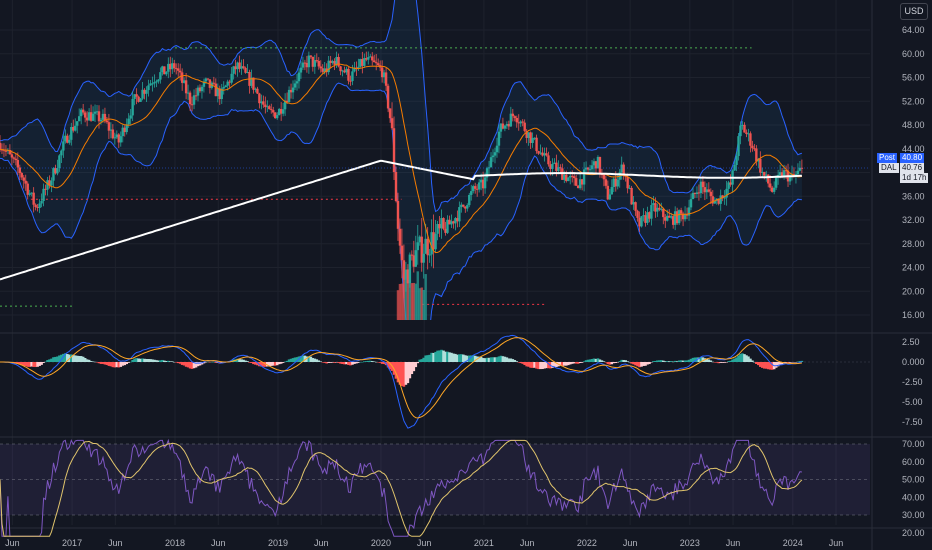 This screenshot has width=932, height=550. What do you see at coordinates (914, 11) in the screenshot?
I see `currency-button: USD` at bounding box center [914, 11].